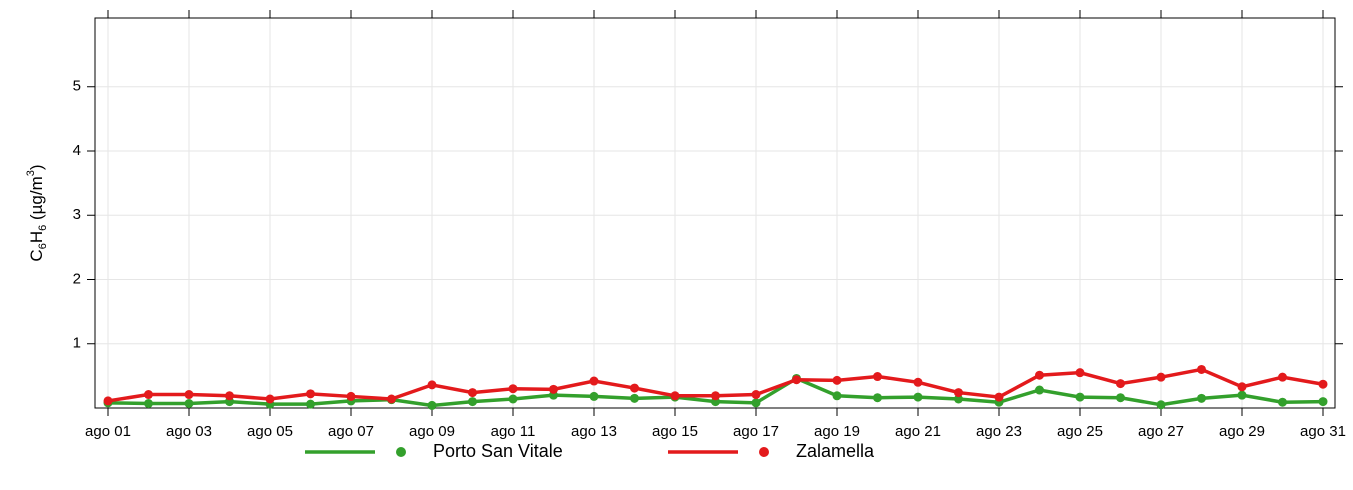 The image size is (1353, 490). Describe the element at coordinates (835, 451) in the screenshot. I see `legend-label: Zalamella` at that location.